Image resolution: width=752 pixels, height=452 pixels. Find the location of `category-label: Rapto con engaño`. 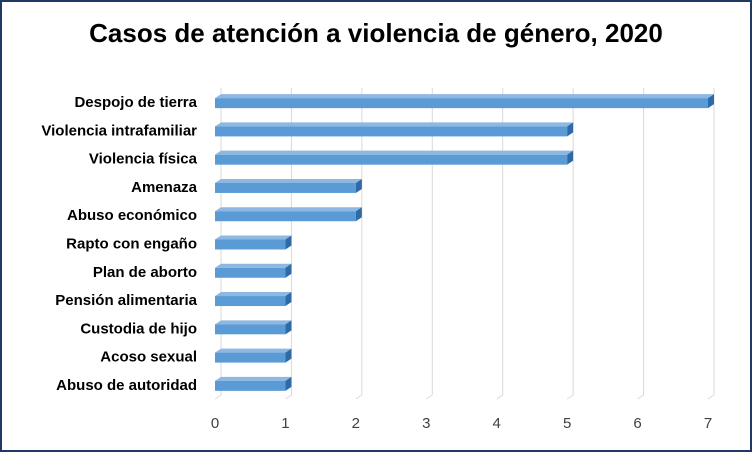

category-label: Rapto con engaño is located at coordinates (131, 244).